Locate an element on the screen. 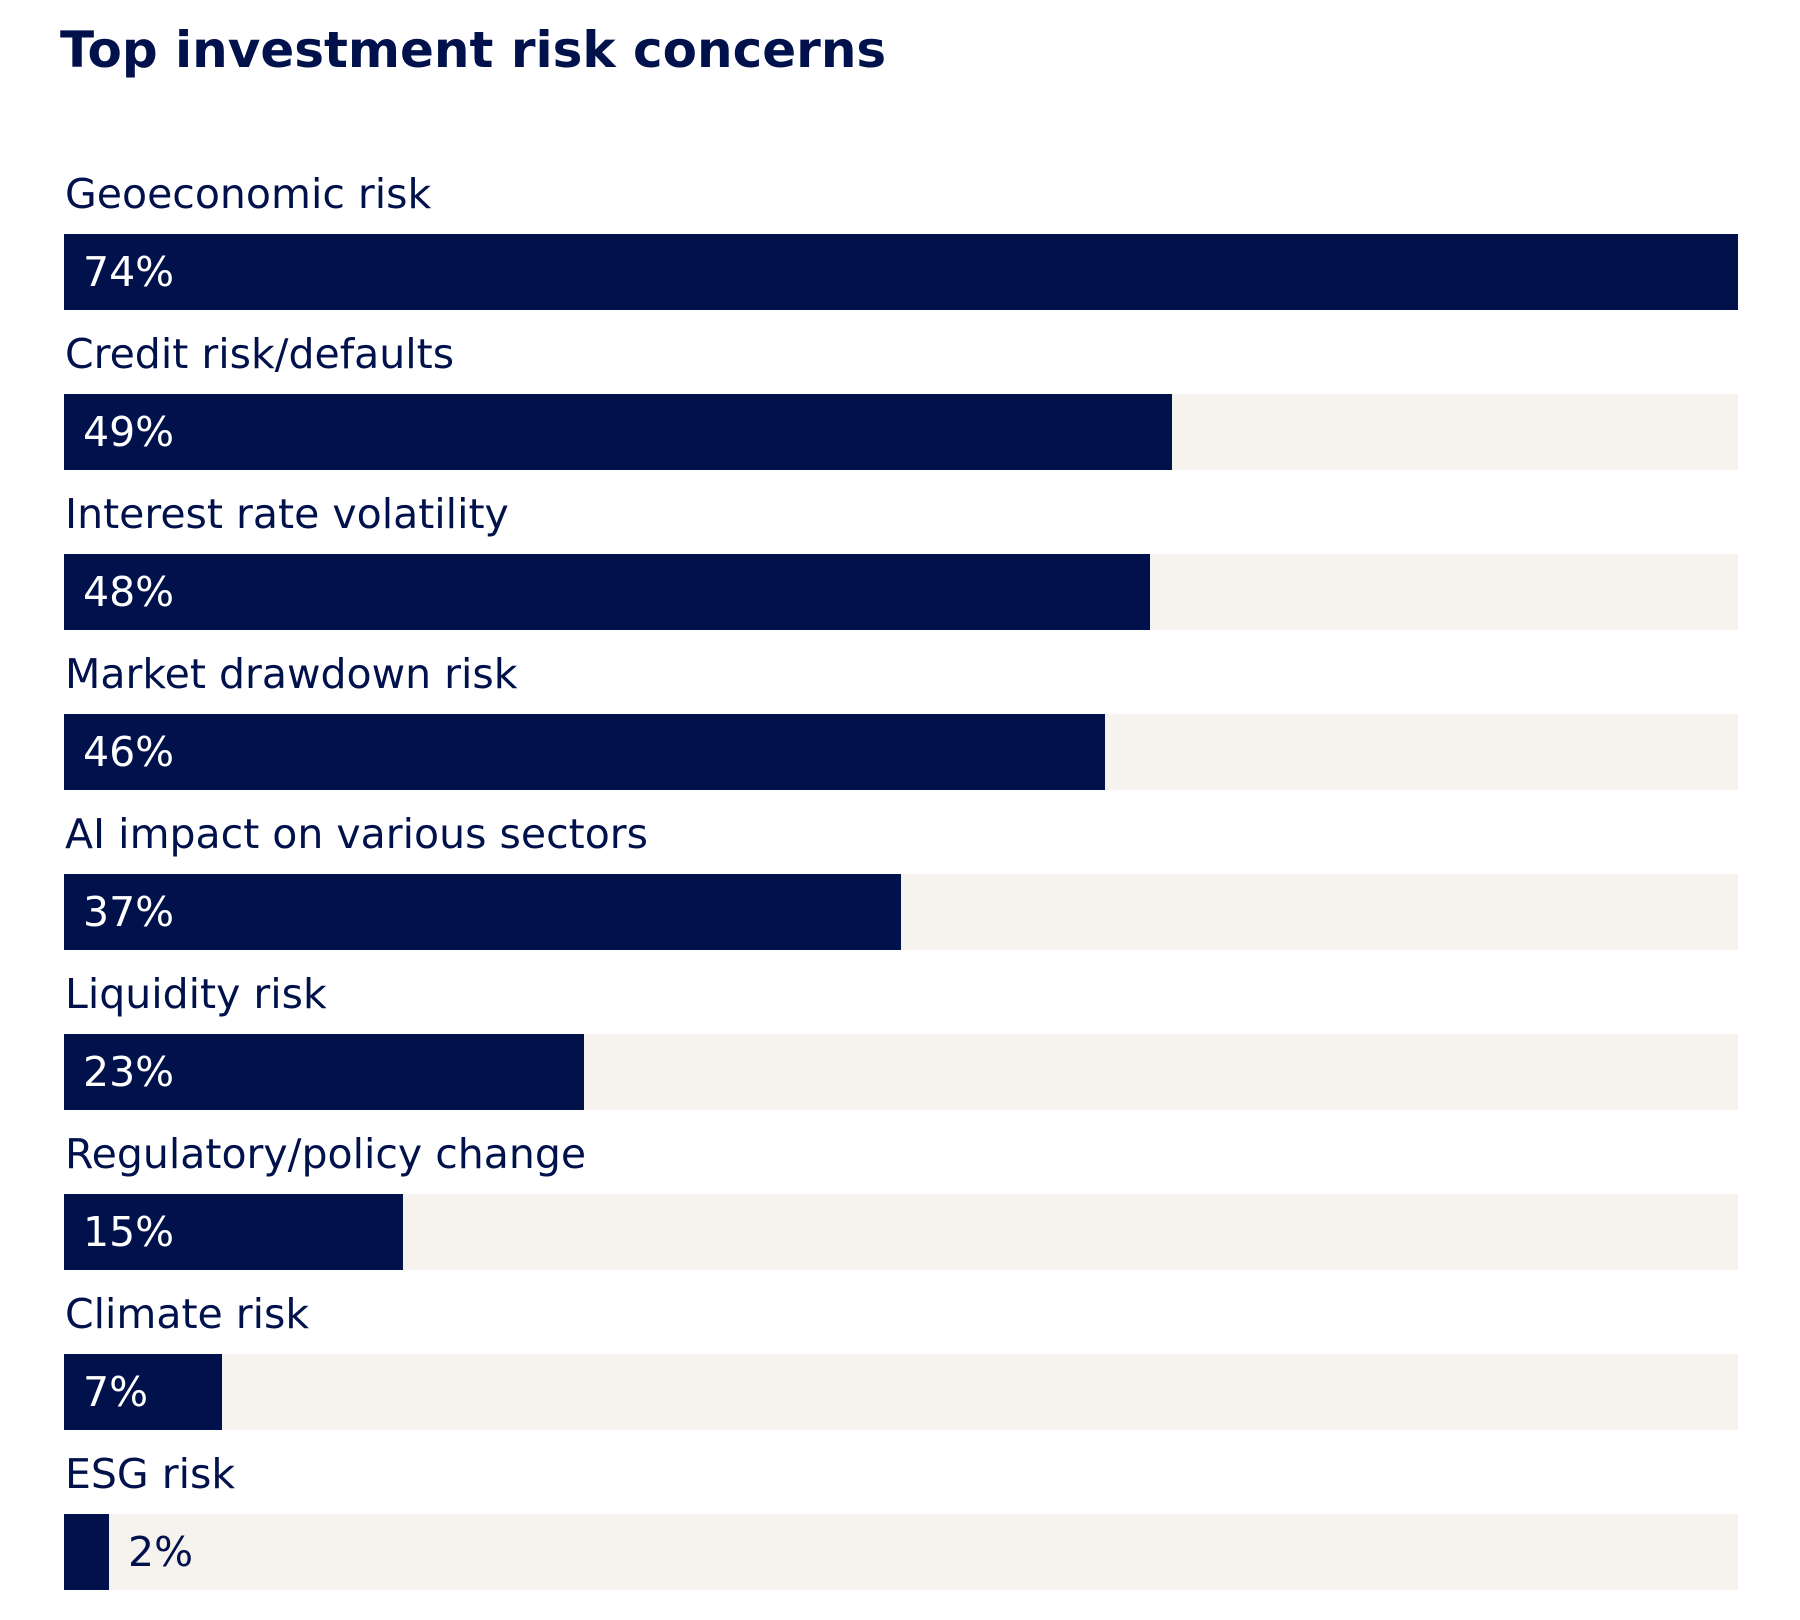  value-label: 46% is located at coordinates (129, 752).